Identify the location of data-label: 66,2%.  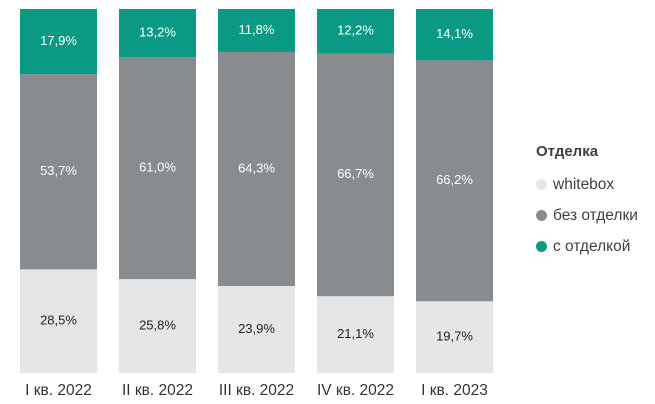
(454, 179).